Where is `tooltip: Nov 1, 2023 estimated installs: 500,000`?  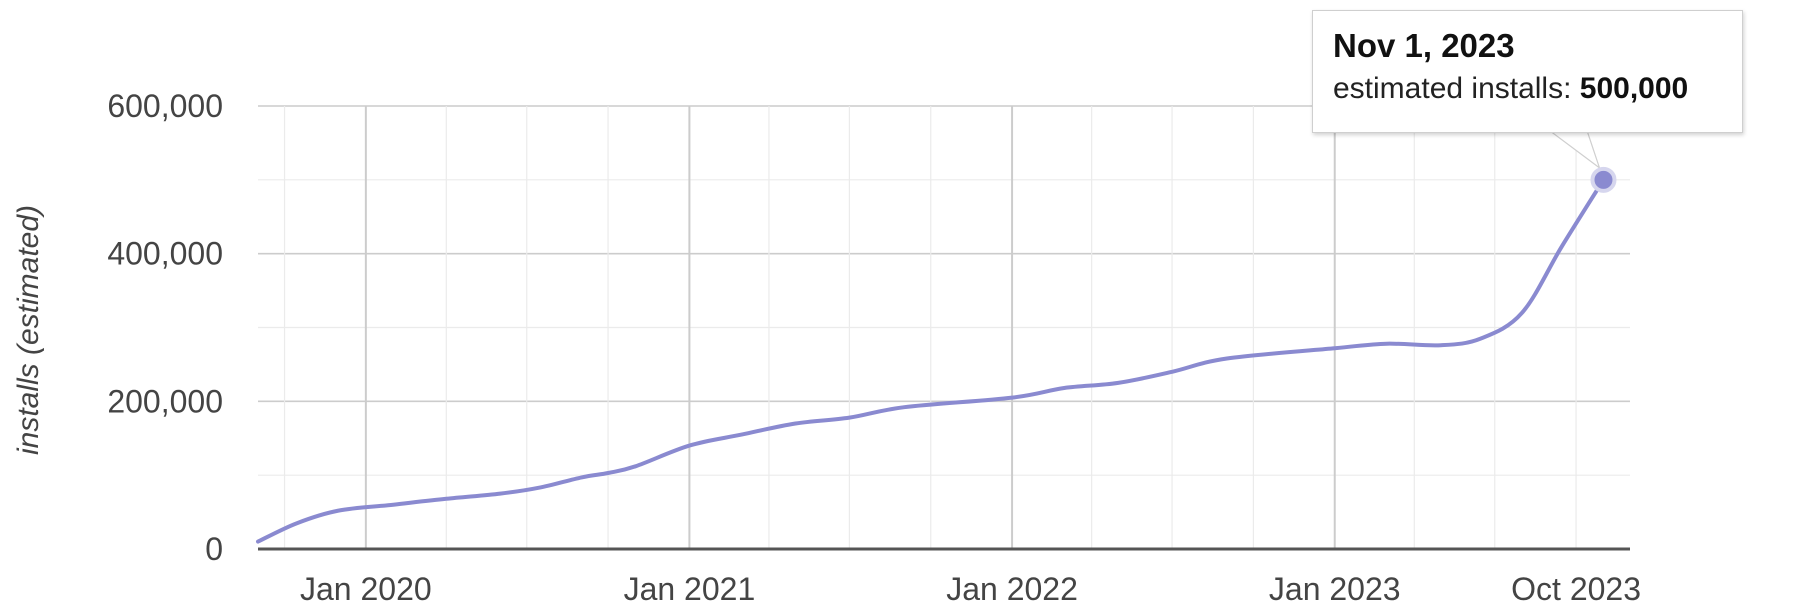 tooltip: Nov 1, 2023 estimated installs: 500,000 is located at coordinates (1527, 71).